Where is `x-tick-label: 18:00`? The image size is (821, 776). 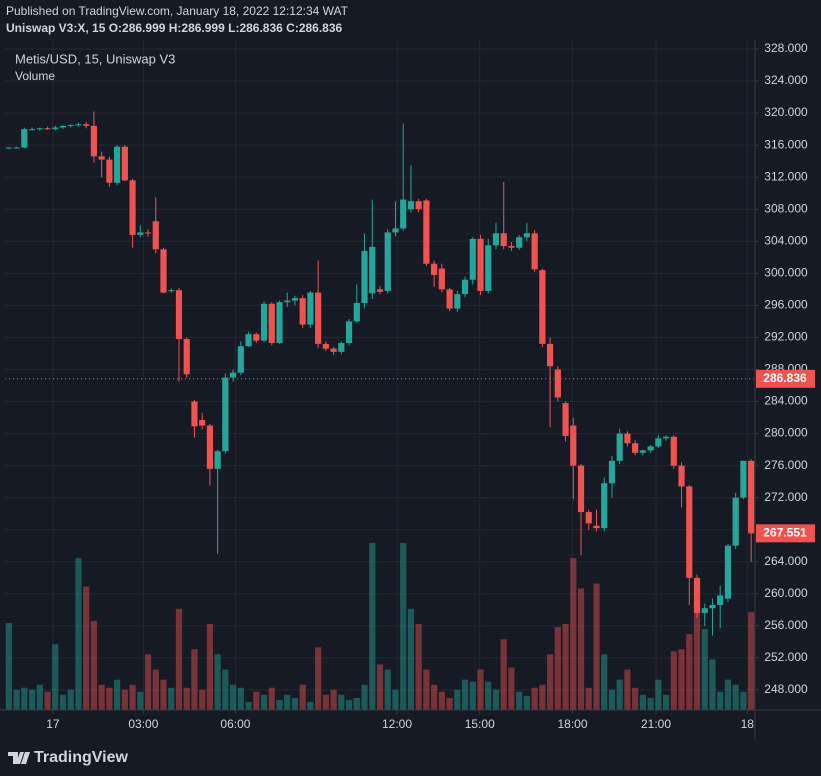 x-tick-label: 18:00 is located at coordinates (573, 724).